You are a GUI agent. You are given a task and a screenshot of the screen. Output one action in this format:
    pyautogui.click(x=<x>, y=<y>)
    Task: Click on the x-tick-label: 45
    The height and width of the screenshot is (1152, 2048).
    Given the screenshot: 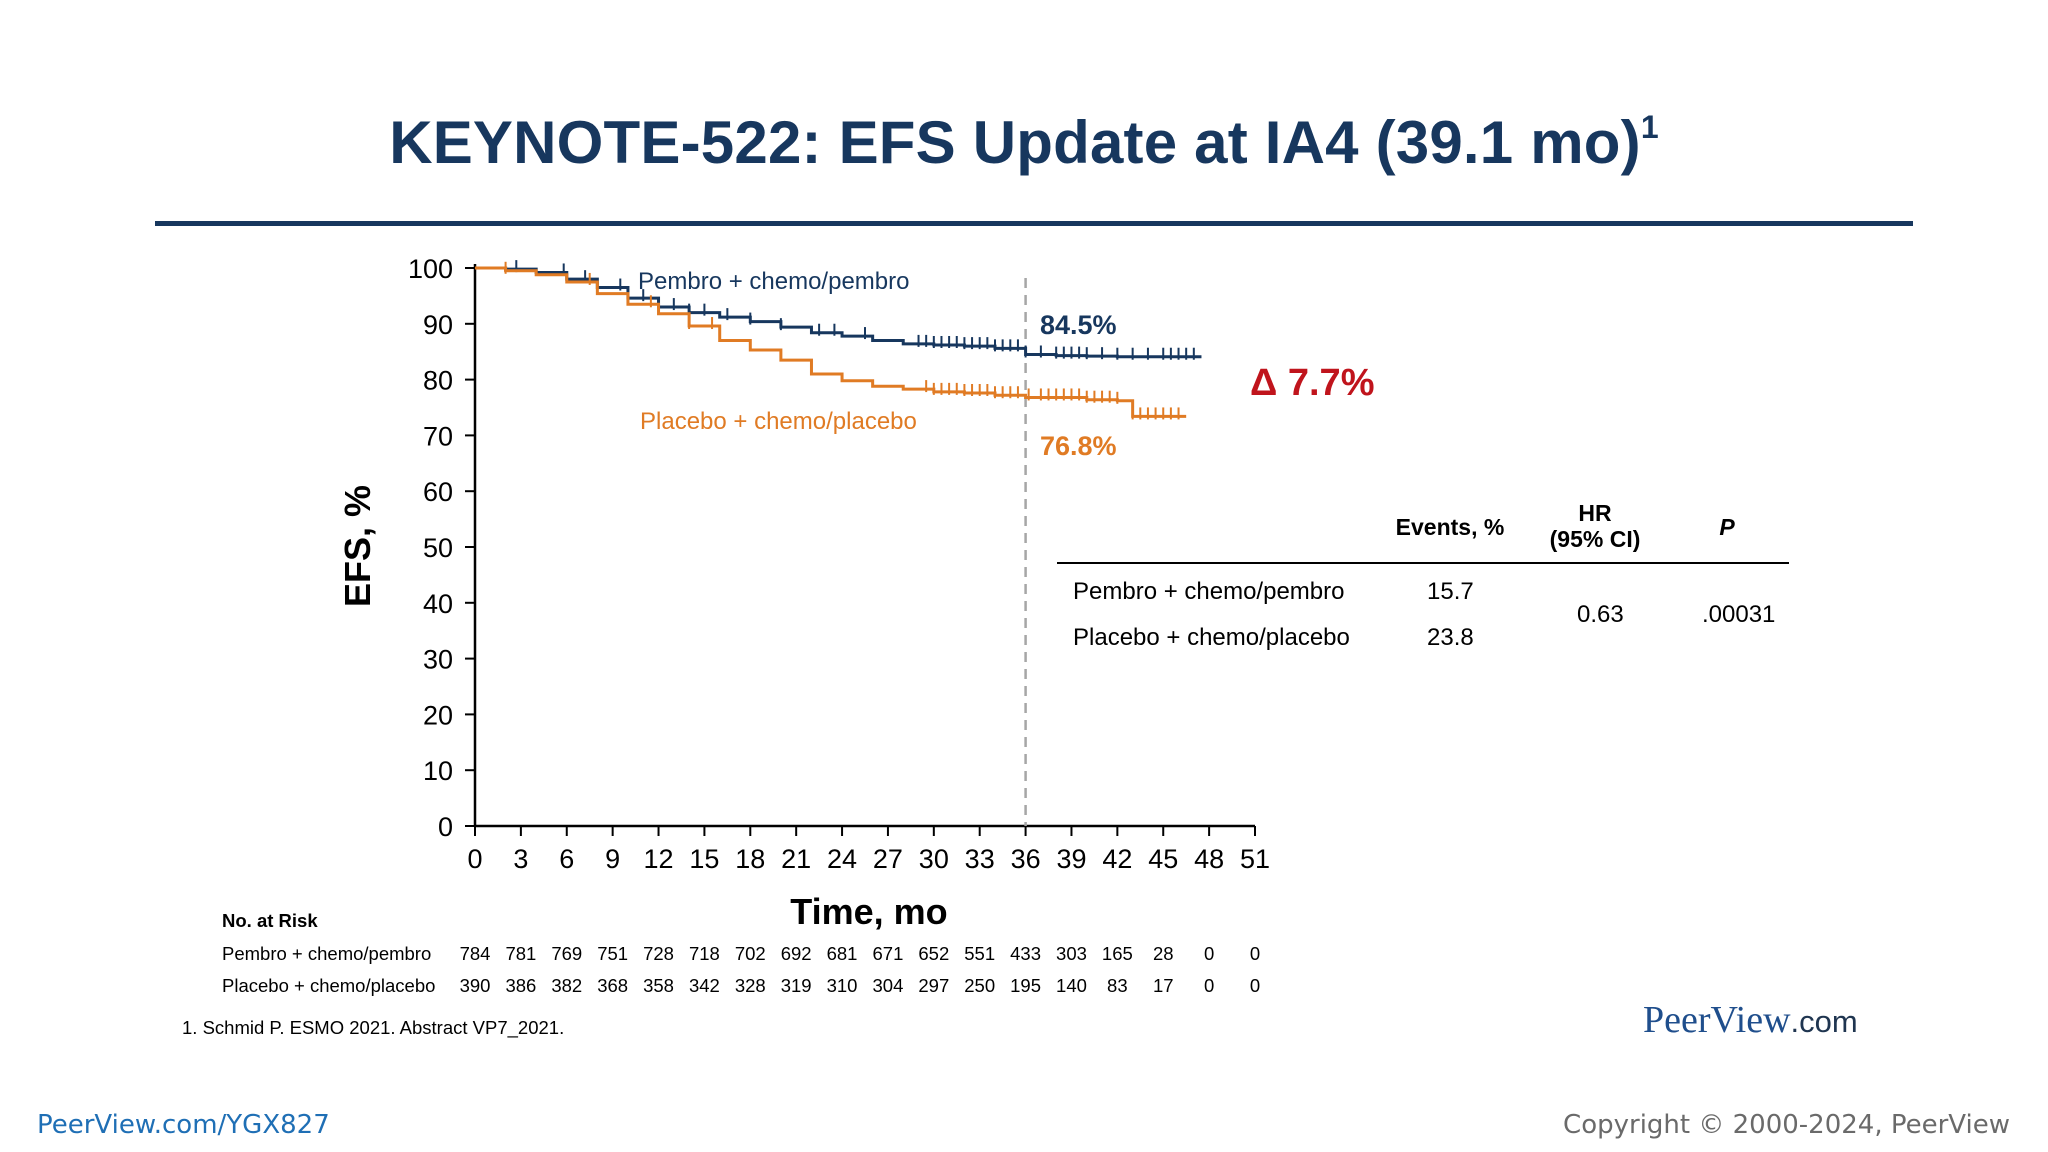 What is the action you would take?
    pyautogui.click(x=1163, y=859)
    